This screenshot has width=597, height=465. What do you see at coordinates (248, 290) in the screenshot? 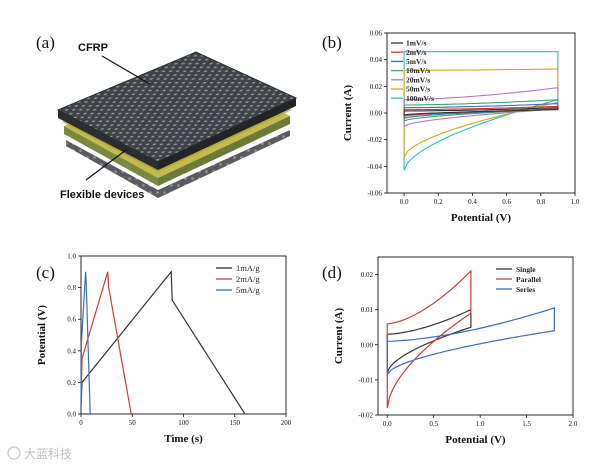
I see `legend-label: 5mA/g` at bounding box center [248, 290].